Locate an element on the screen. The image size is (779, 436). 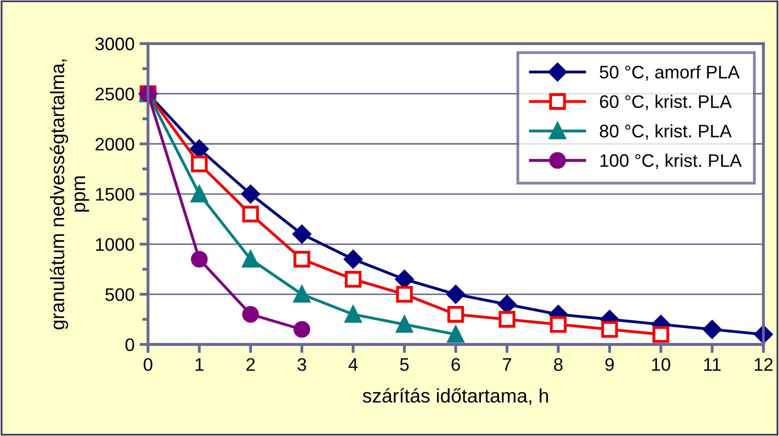
x-tick-label: 8 is located at coordinates (558, 364).